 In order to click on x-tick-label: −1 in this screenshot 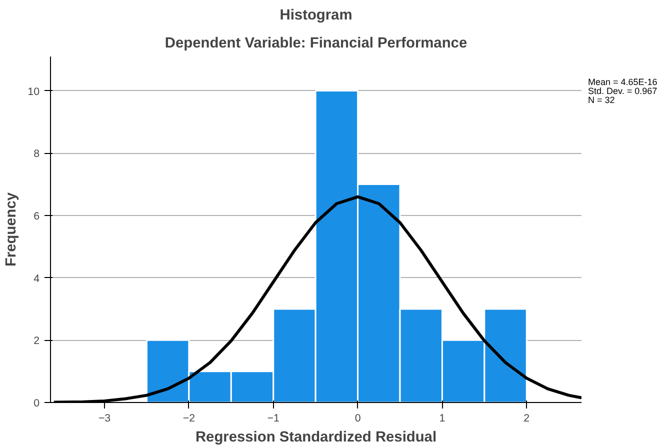, I will do `click(273, 418)`.